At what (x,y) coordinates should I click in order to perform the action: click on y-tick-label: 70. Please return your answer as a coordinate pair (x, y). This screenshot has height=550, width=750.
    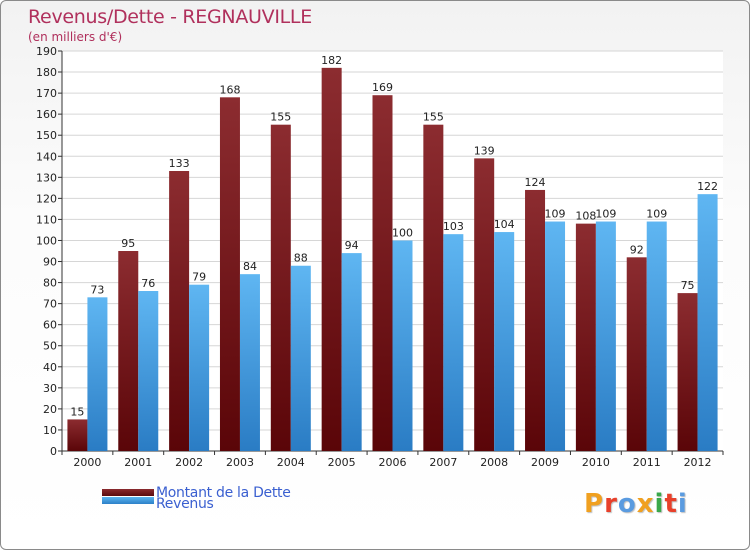
    Looking at the image, I should click on (50, 304).